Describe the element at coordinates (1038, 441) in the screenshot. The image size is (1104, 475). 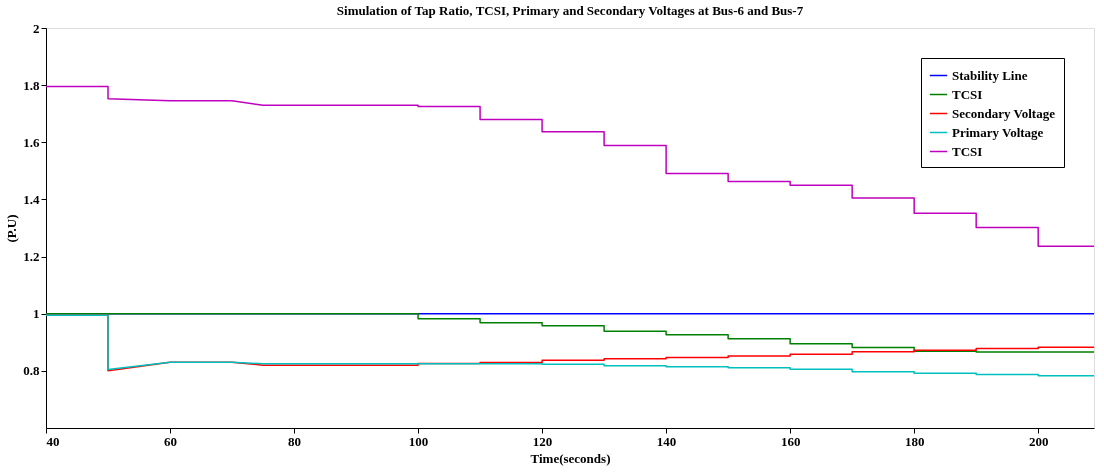
I see `x-tick-label: 200` at that location.